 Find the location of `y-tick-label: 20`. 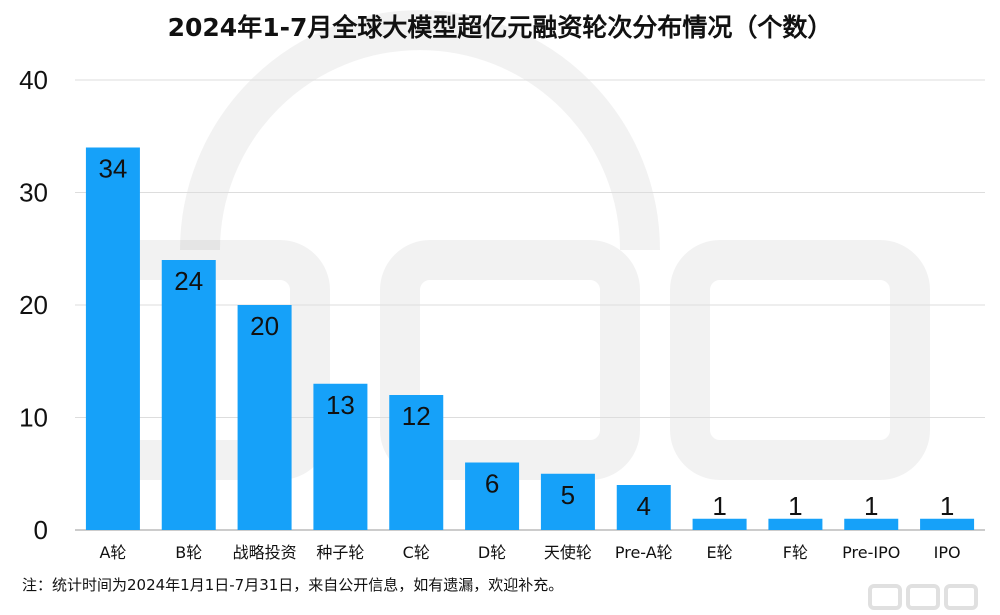

y-tick-label: 20 is located at coordinates (33, 305).